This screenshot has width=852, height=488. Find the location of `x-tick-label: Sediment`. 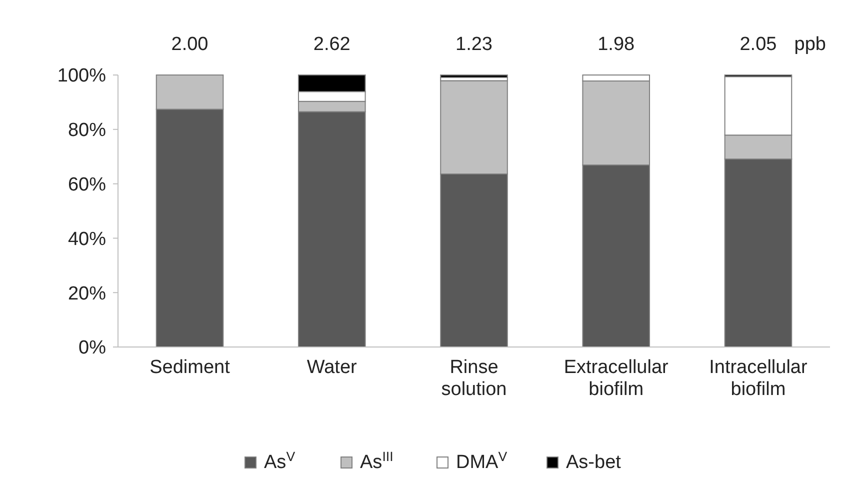

x-tick-label: Sediment is located at coordinates (190, 367).